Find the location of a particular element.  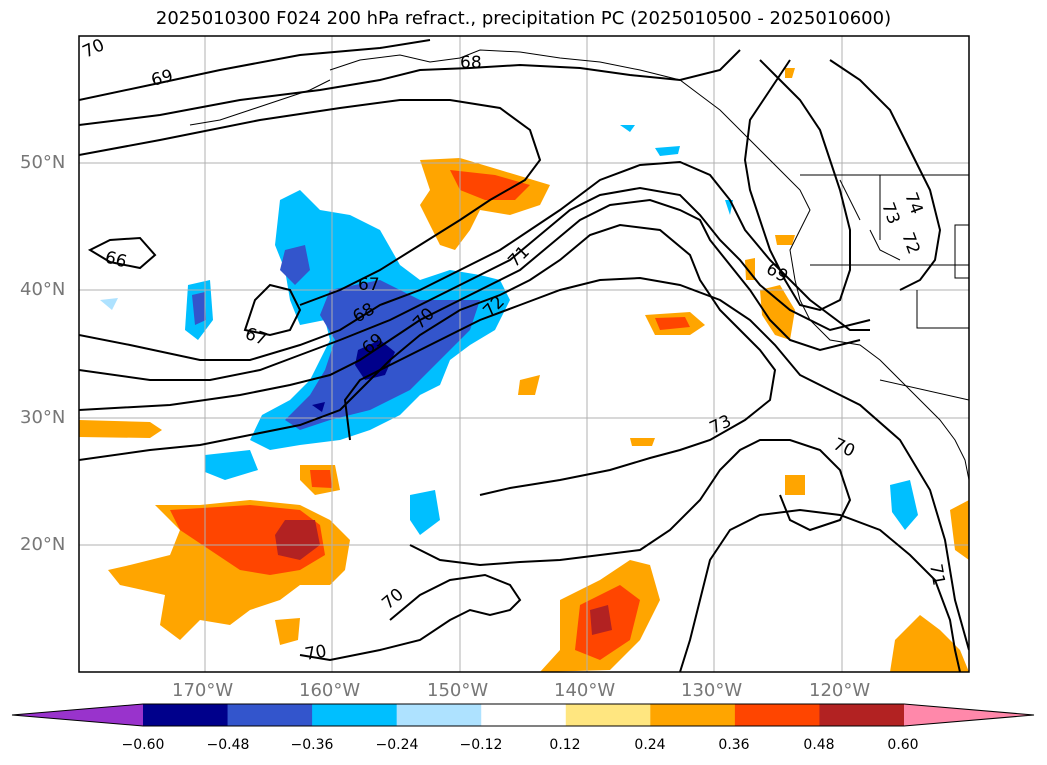

colorbar-extend-max is located at coordinates (969, 715).